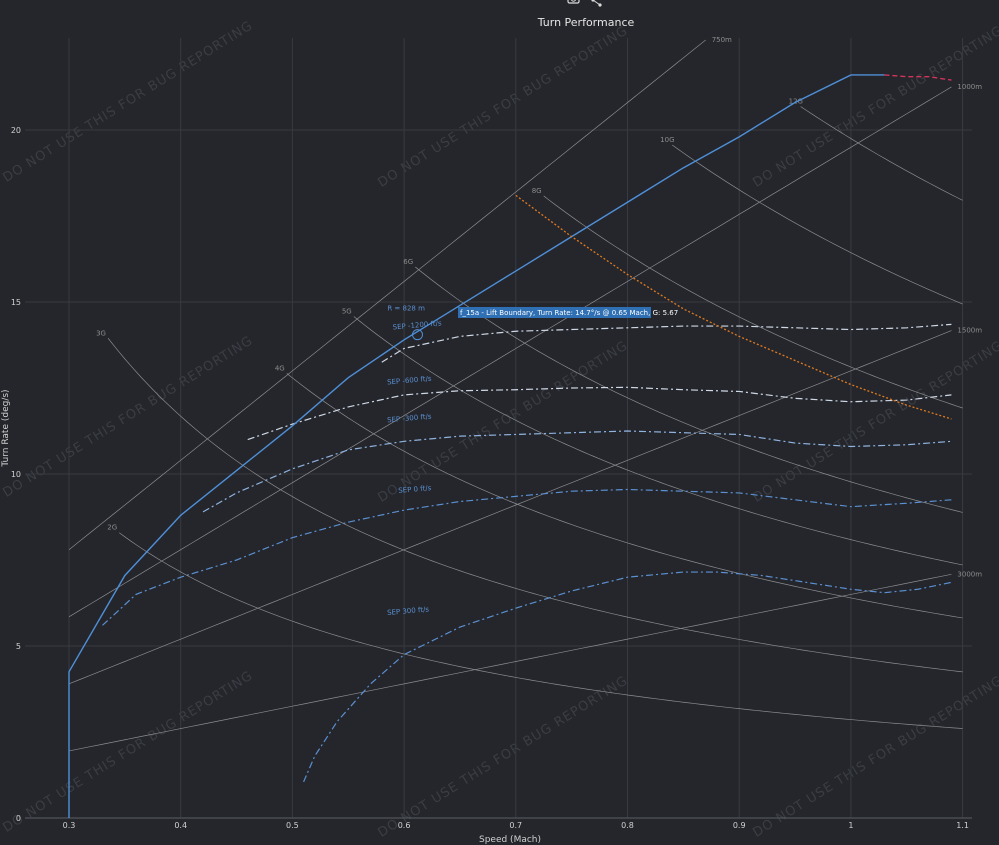 This screenshot has height=845, width=999. What do you see at coordinates (18, 818) in the screenshot?
I see `y-tick-label: 0` at bounding box center [18, 818].